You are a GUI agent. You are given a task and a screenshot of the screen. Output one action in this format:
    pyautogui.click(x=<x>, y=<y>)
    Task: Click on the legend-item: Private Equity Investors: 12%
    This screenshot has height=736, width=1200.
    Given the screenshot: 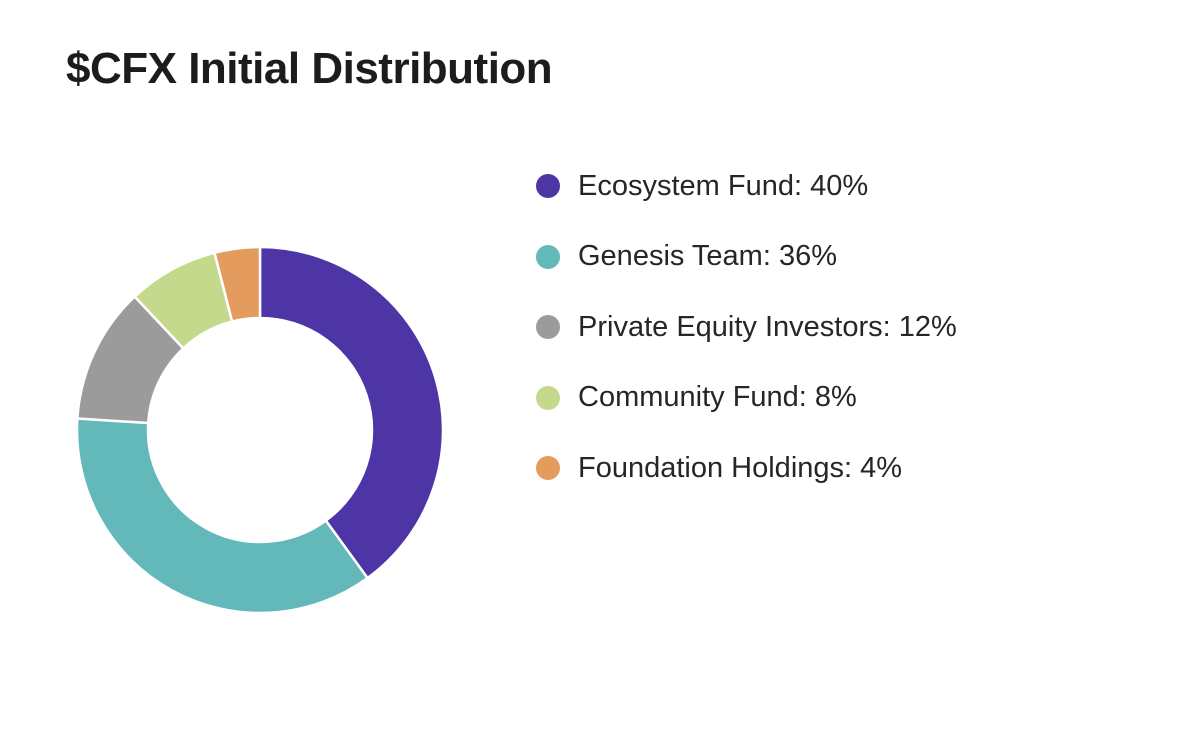 What is the action you would take?
    pyautogui.click(x=746, y=327)
    